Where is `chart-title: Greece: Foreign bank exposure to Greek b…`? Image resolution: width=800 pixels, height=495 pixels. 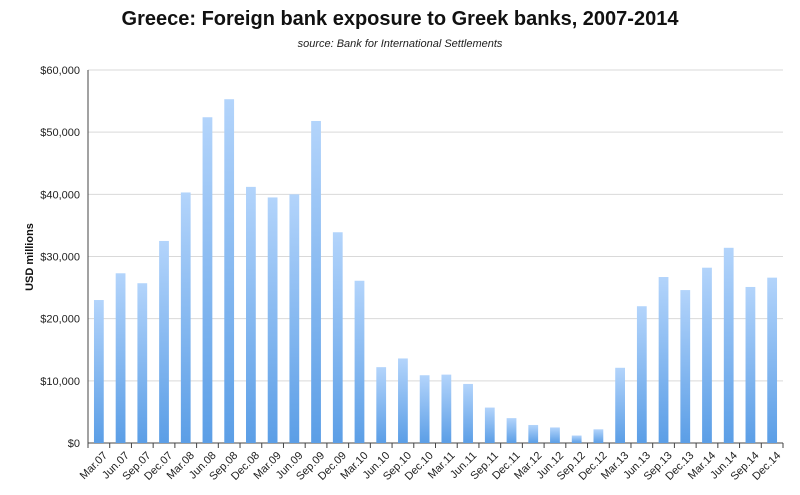 chart-title: Greece: Foreign bank exposure to Greek b… is located at coordinates (400, 19).